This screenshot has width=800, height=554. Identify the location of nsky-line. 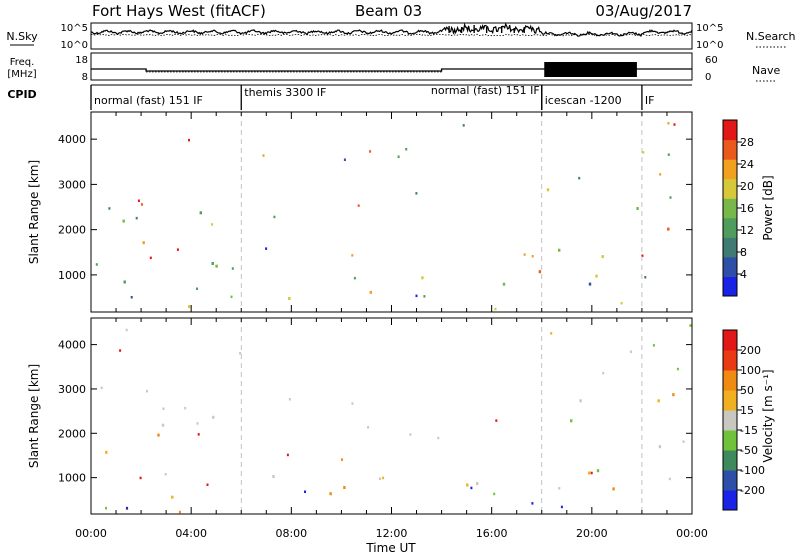
(391, 29).